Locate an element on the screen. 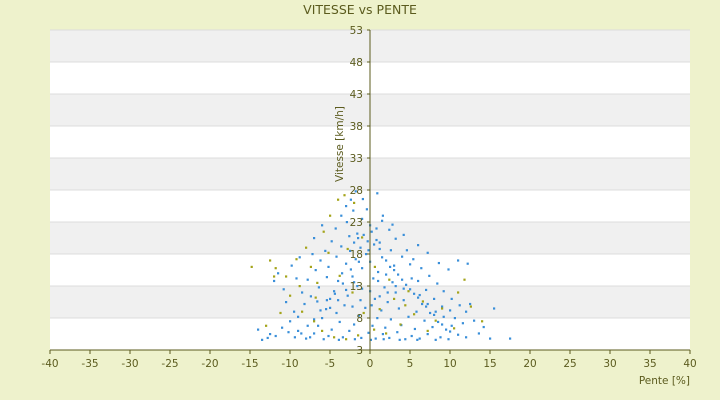 Image resolution: width=720 pixels, height=400 pixels. x-tick-label: 30 is located at coordinates (609, 364).